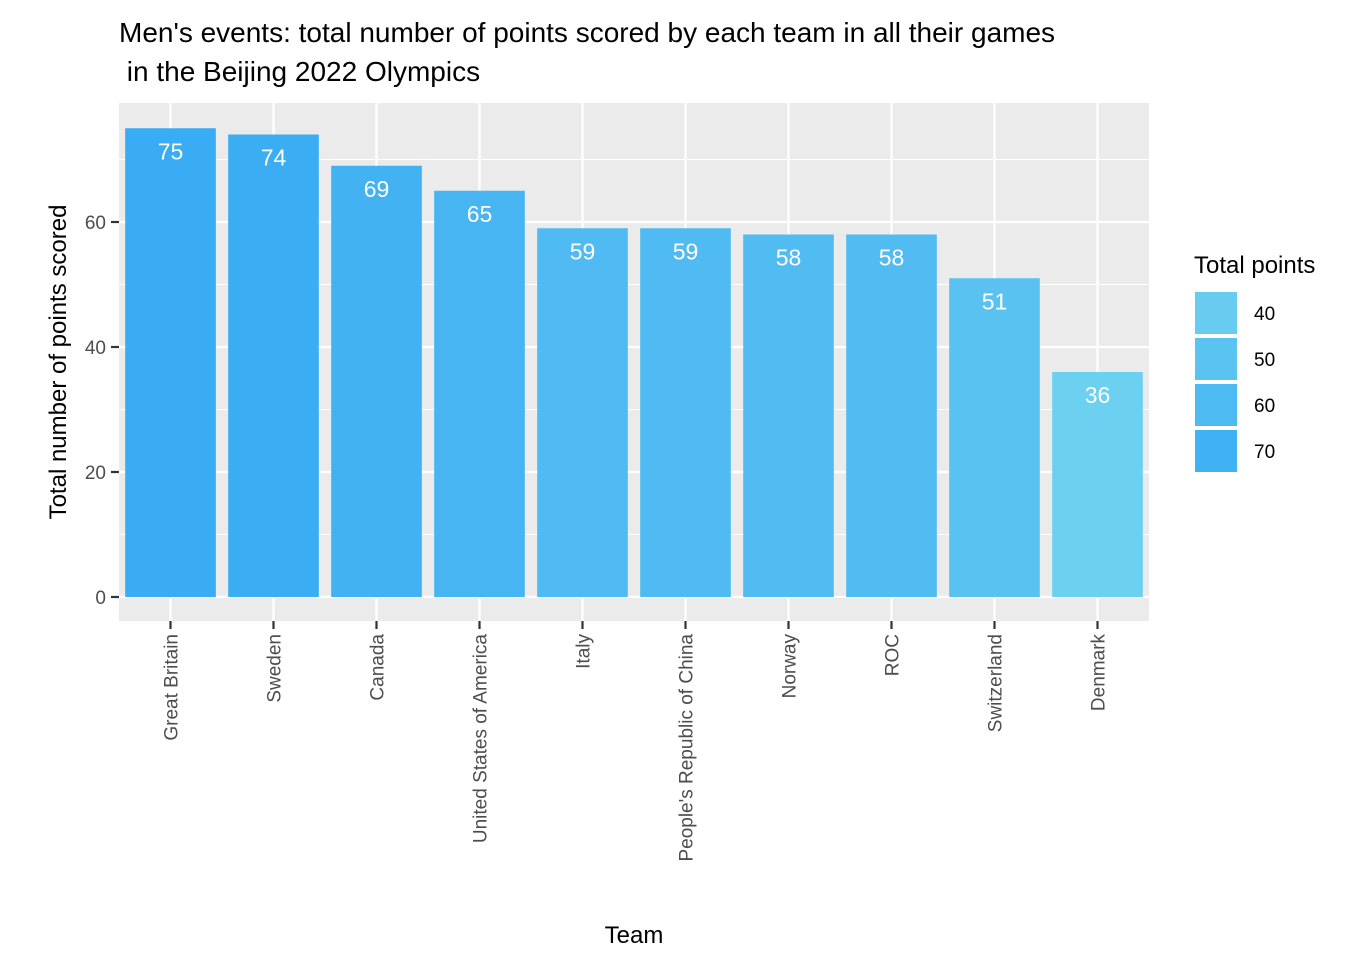  Describe the element at coordinates (274, 158) in the screenshot. I see `bar-value-label: 74` at that location.